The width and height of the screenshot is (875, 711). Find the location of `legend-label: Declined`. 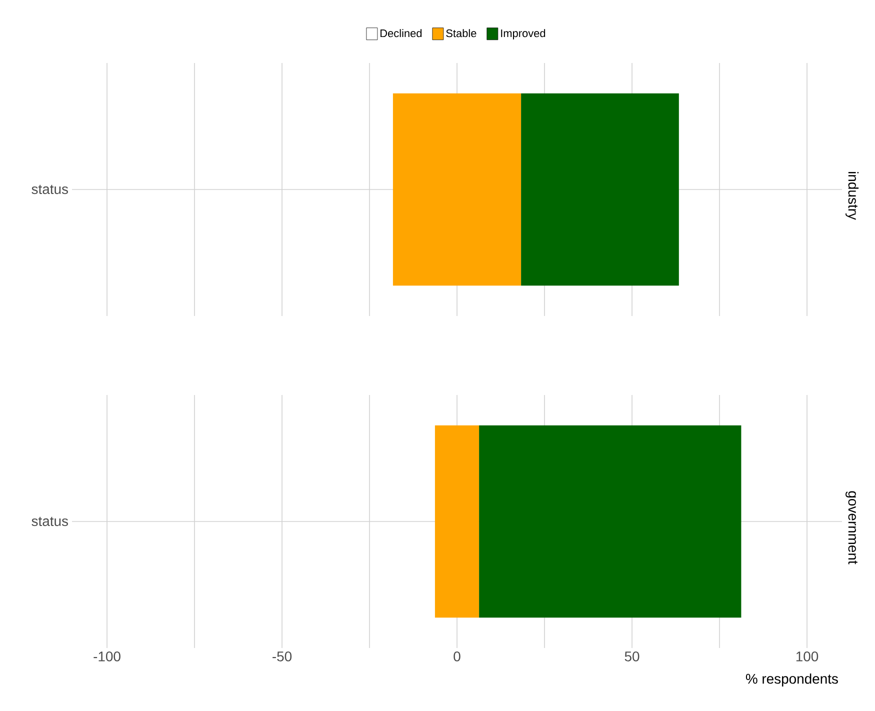

legend-label: Declined is located at coordinates (401, 33).